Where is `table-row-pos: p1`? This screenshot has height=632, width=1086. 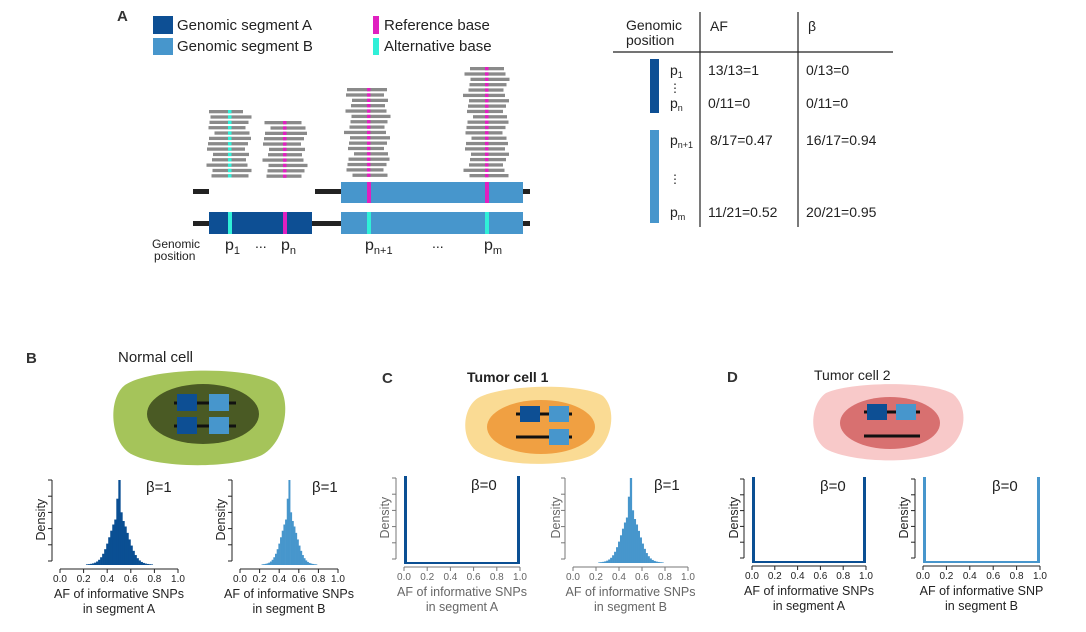
table-row-pos: p1 is located at coordinates (676, 71).